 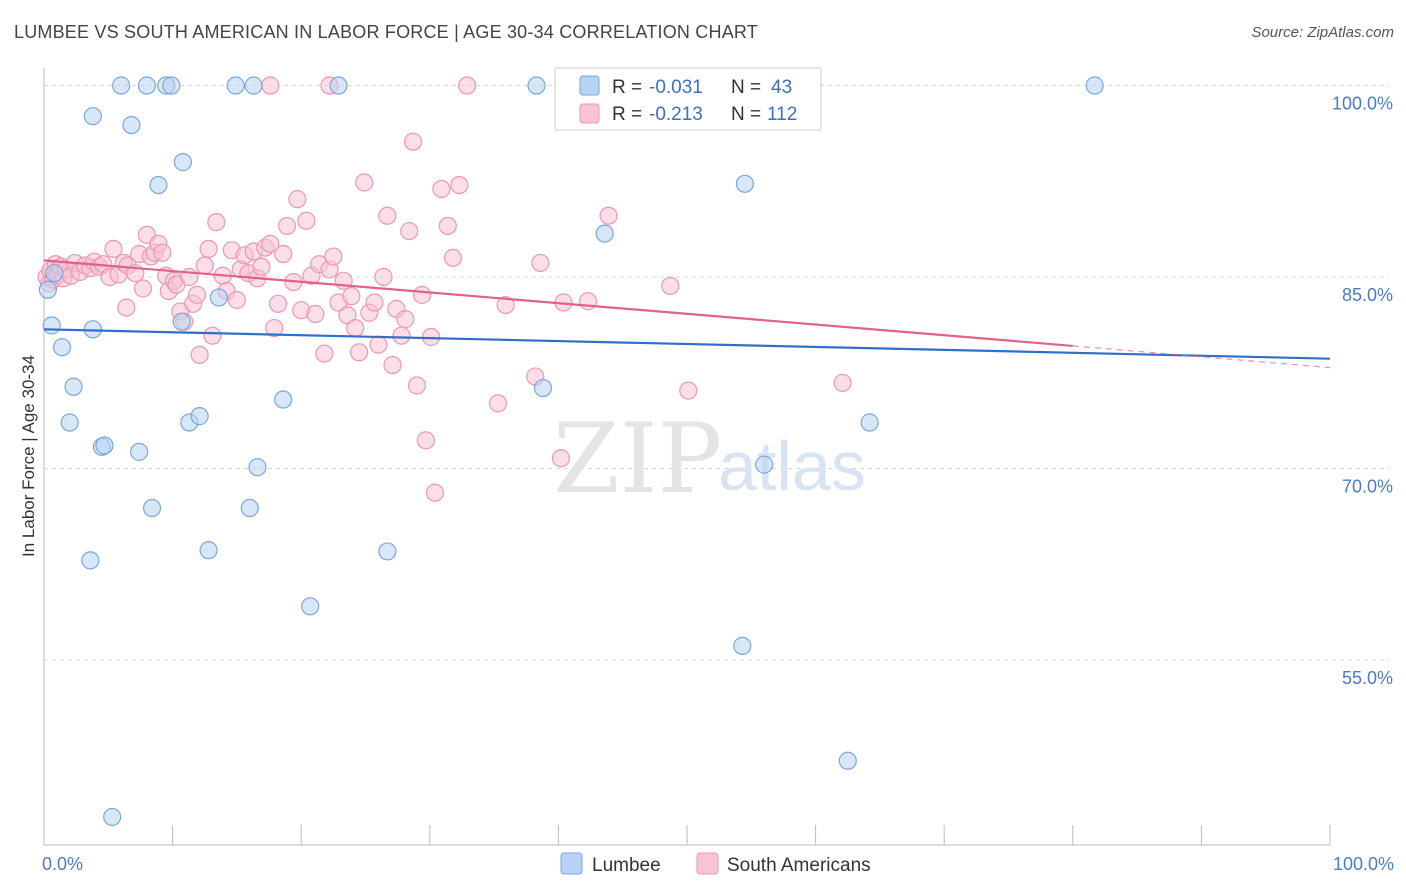 What do you see at coordinates (558, 303) in the screenshot?
I see `south-americans-trend-line` at bounding box center [558, 303].